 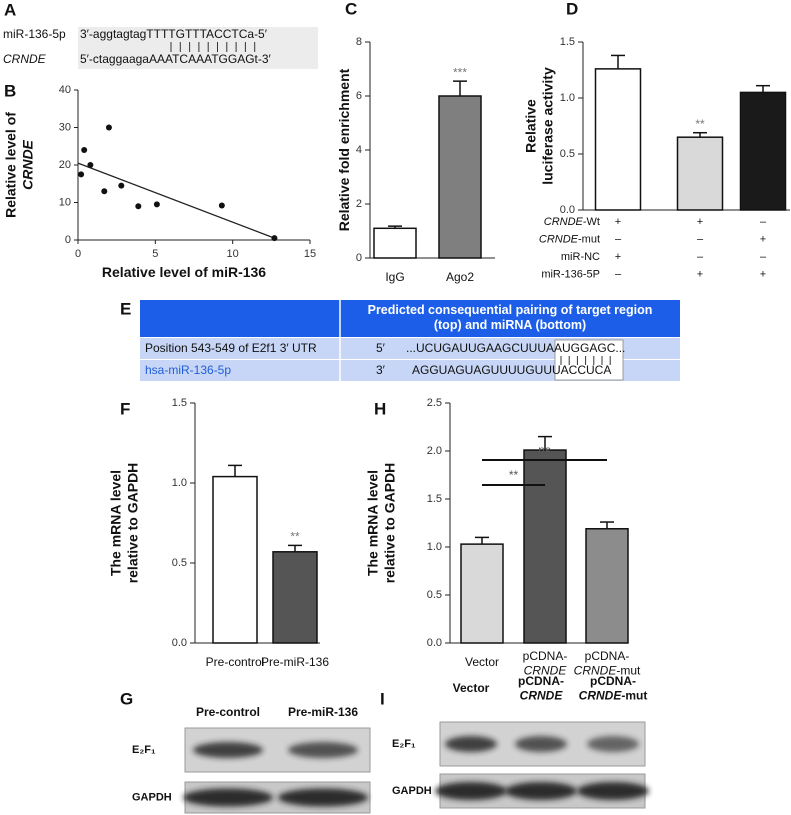 What do you see at coordinates (125, 308) in the screenshot?
I see `panel-letter: E` at bounding box center [125, 308].